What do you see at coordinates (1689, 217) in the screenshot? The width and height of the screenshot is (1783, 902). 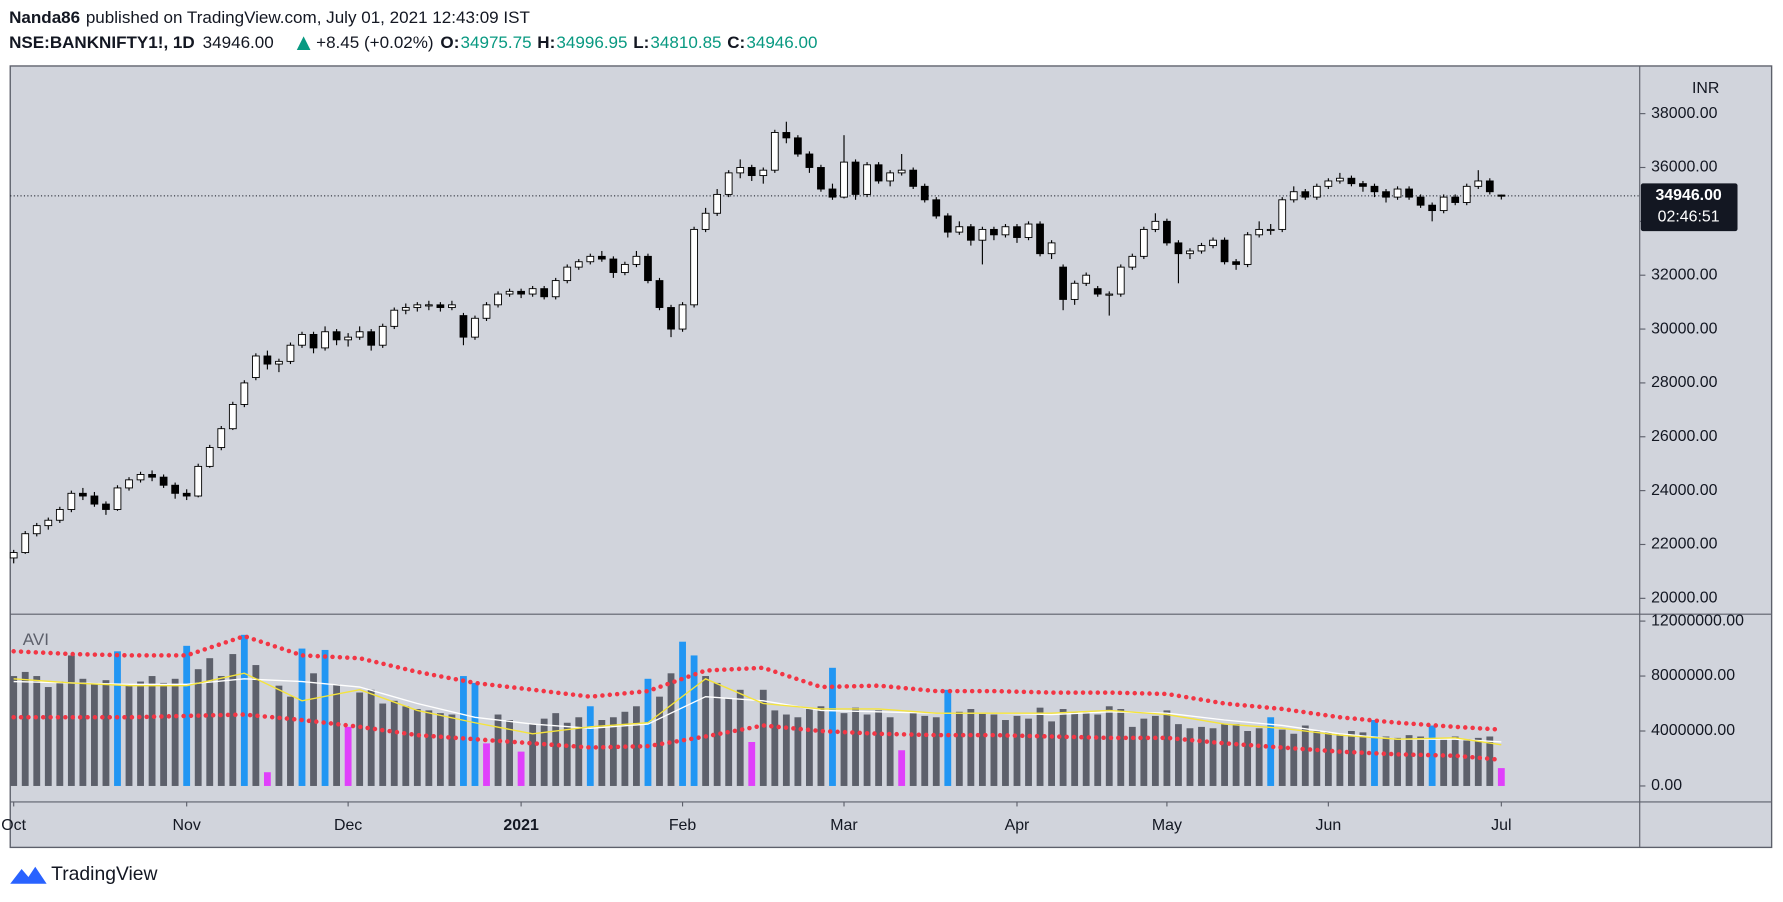 I see `countdown: 02:46:51` at bounding box center [1689, 217].